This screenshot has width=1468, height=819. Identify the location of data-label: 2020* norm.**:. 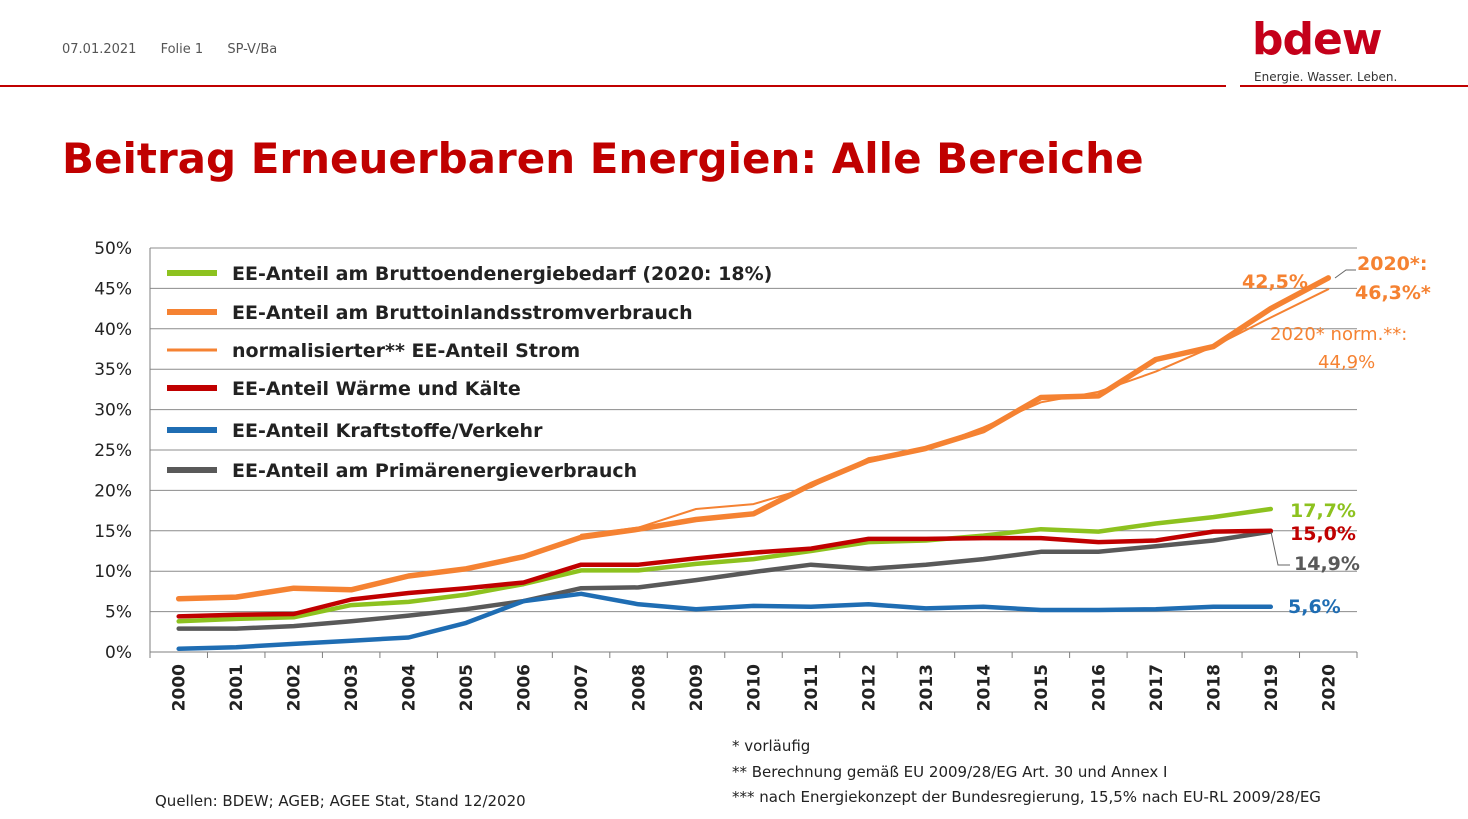
(1338, 334).